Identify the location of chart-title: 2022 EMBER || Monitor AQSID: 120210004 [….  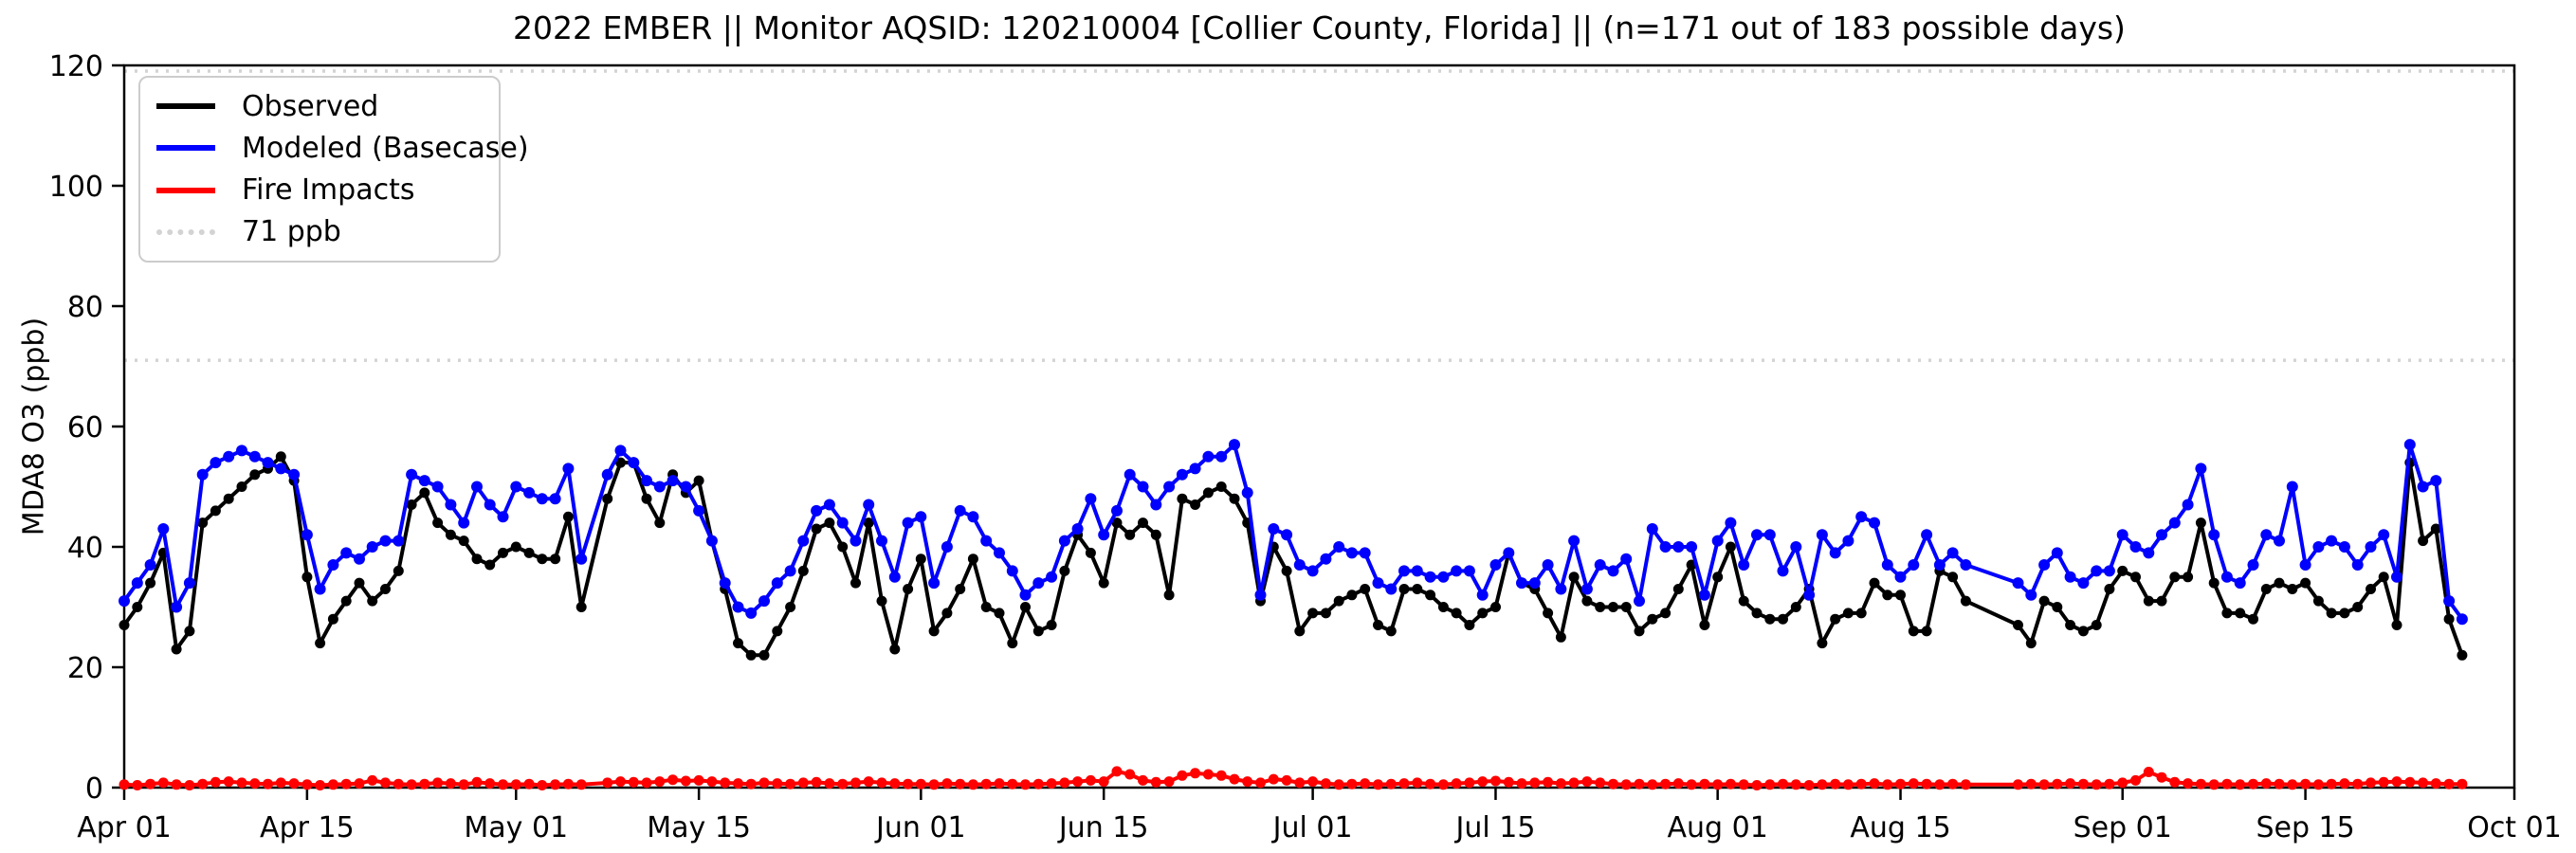
(1319, 27).